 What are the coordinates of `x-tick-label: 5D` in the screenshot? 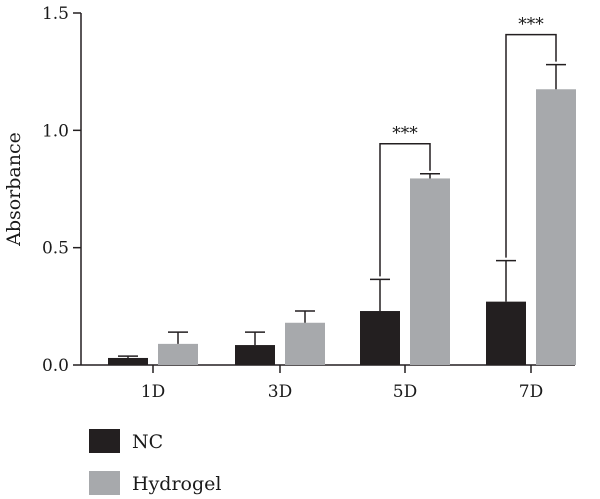 It's located at (405, 392).